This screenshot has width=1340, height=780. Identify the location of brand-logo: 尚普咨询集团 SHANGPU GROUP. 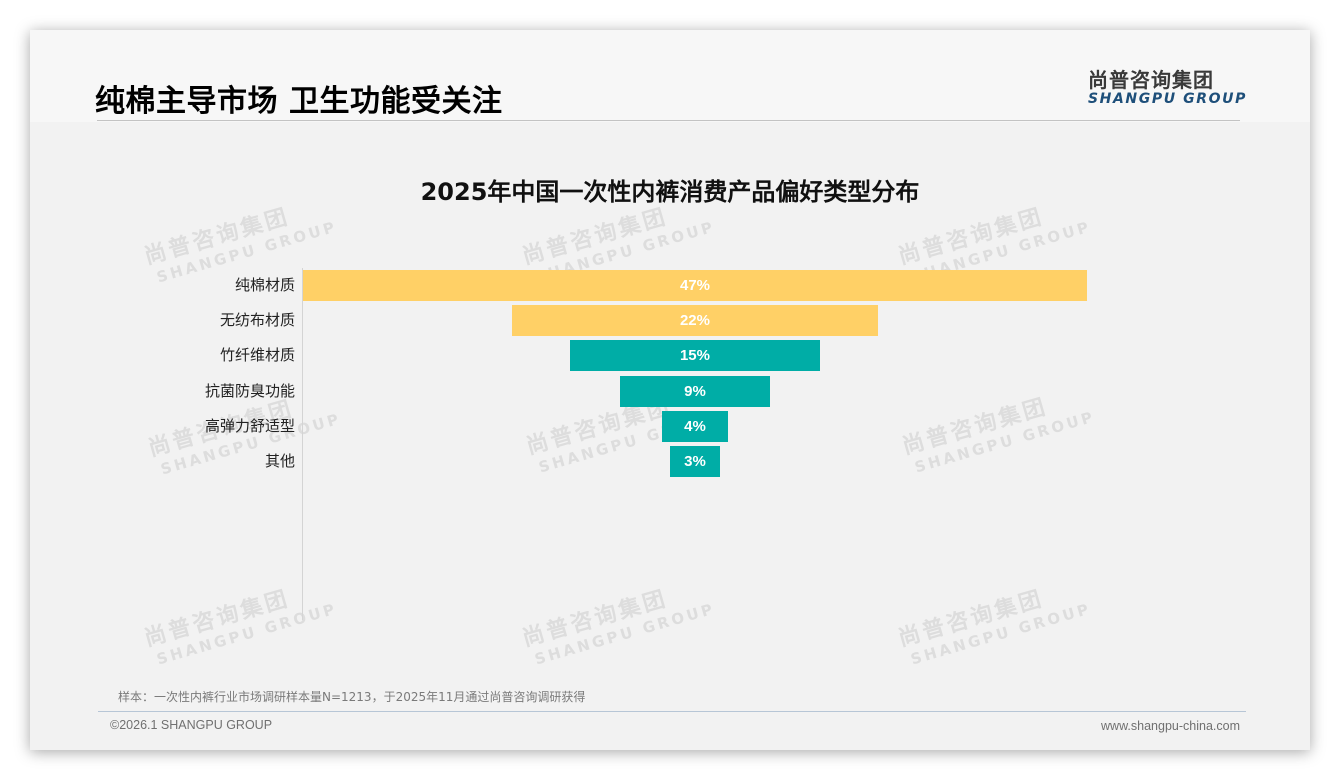
(1168, 85).